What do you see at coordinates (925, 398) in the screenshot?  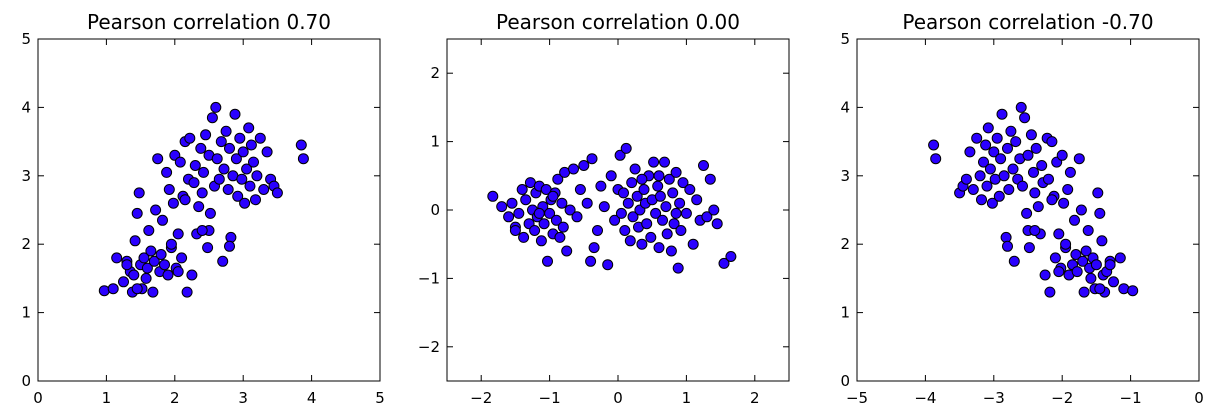 I see `x-tick-label: −4` at bounding box center [925, 398].